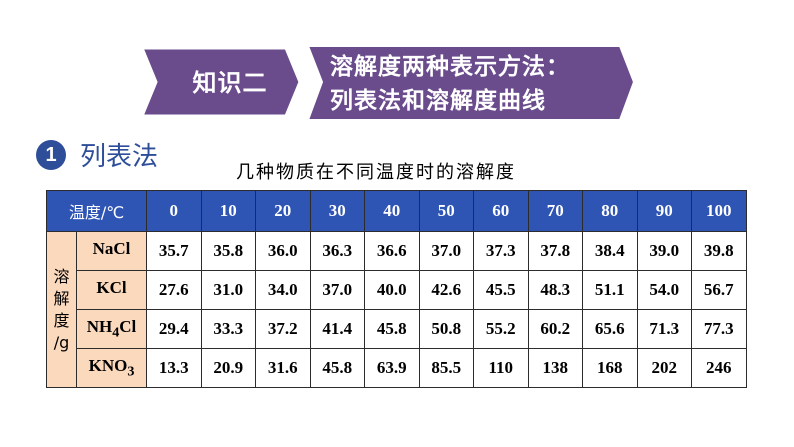 The height and width of the screenshot is (447, 794). I want to click on substance-name: NH4Cl, so click(111, 329).